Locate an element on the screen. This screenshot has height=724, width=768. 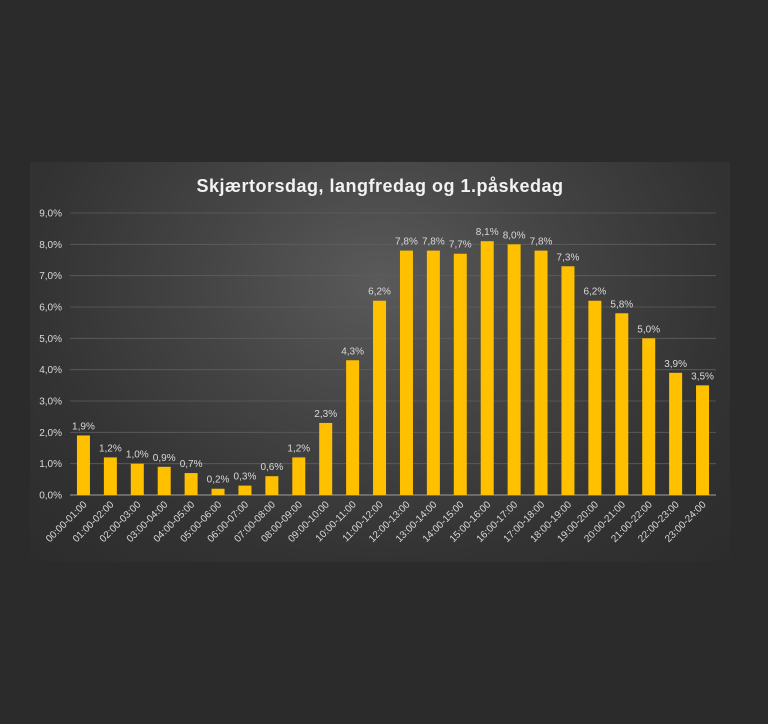
y-tick-label: 0,0% is located at coordinates (50, 496).